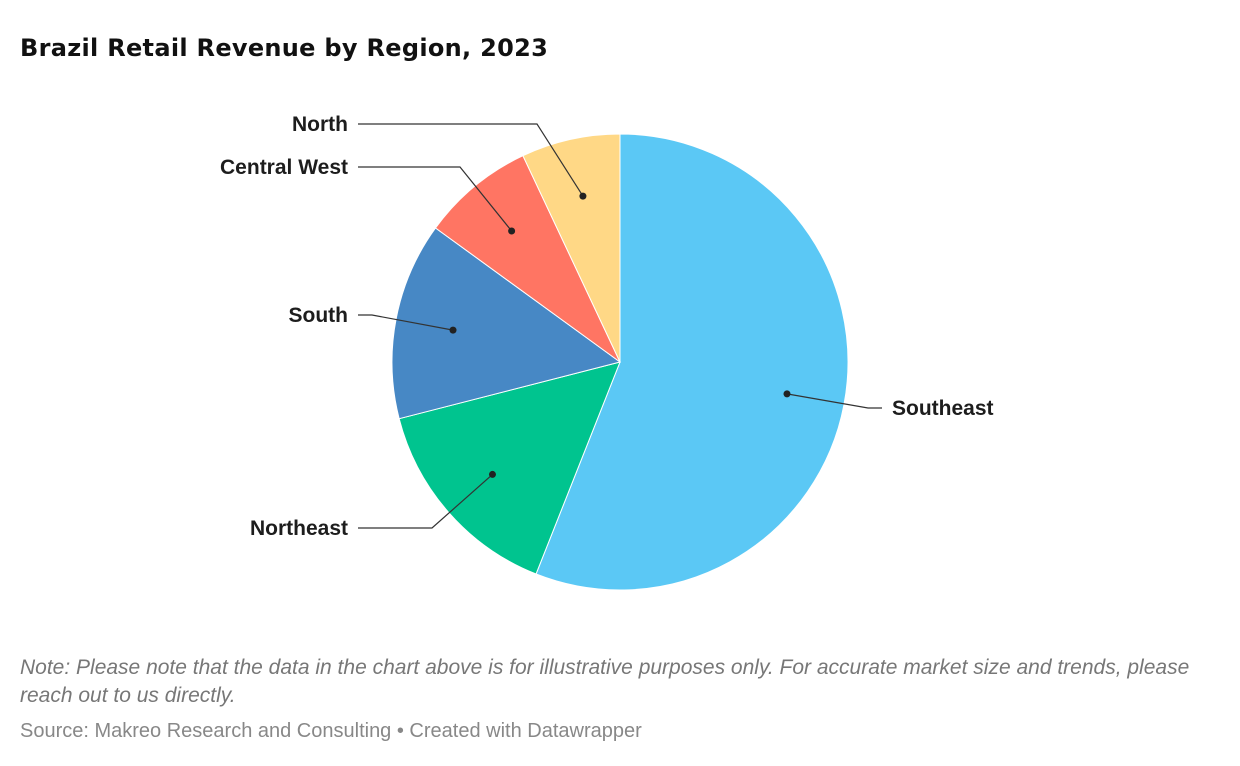  What do you see at coordinates (284, 48) in the screenshot?
I see `chart-title: Brazil Retail Revenue by Region, 2023` at bounding box center [284, 48].